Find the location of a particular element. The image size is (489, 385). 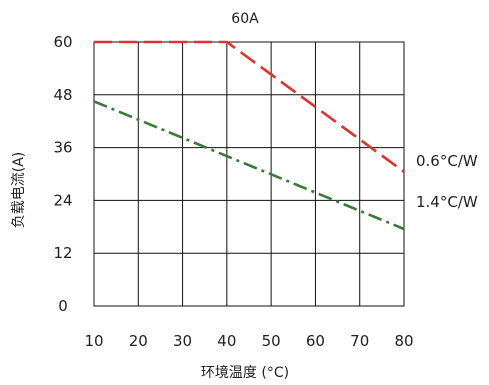

x-tick-label: 70 is located at coordinates (359, 341).